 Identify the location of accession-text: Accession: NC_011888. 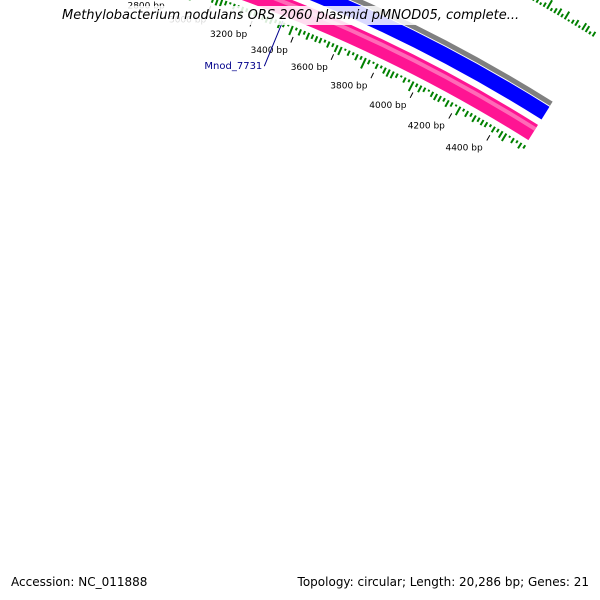
(79, 582).